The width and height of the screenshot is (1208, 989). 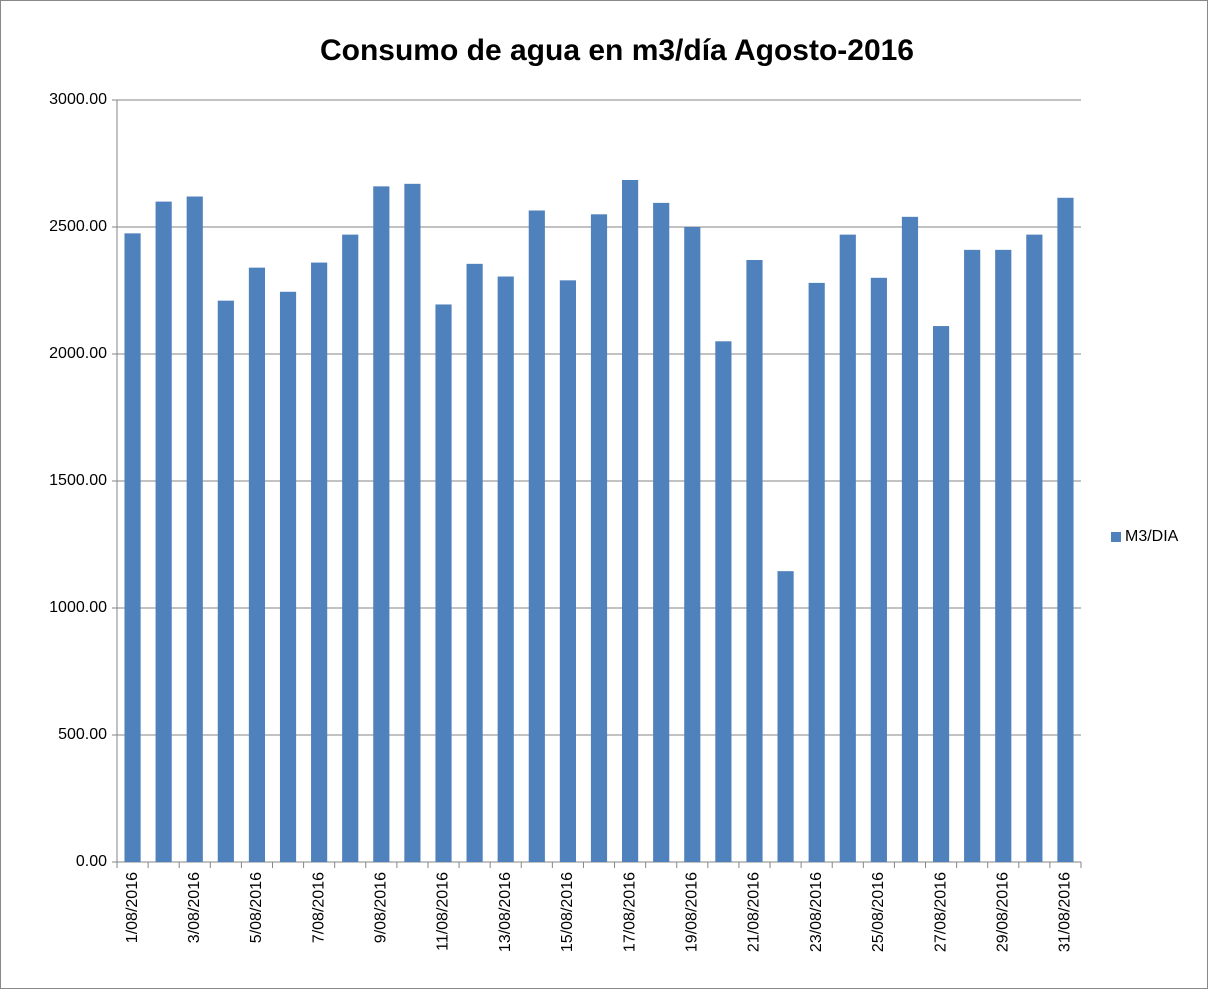 What do you see at coordinates (505, 912) in the screenshot?
I see `x-tick-label: 13/08/2016` at bounding box center [505, 912].